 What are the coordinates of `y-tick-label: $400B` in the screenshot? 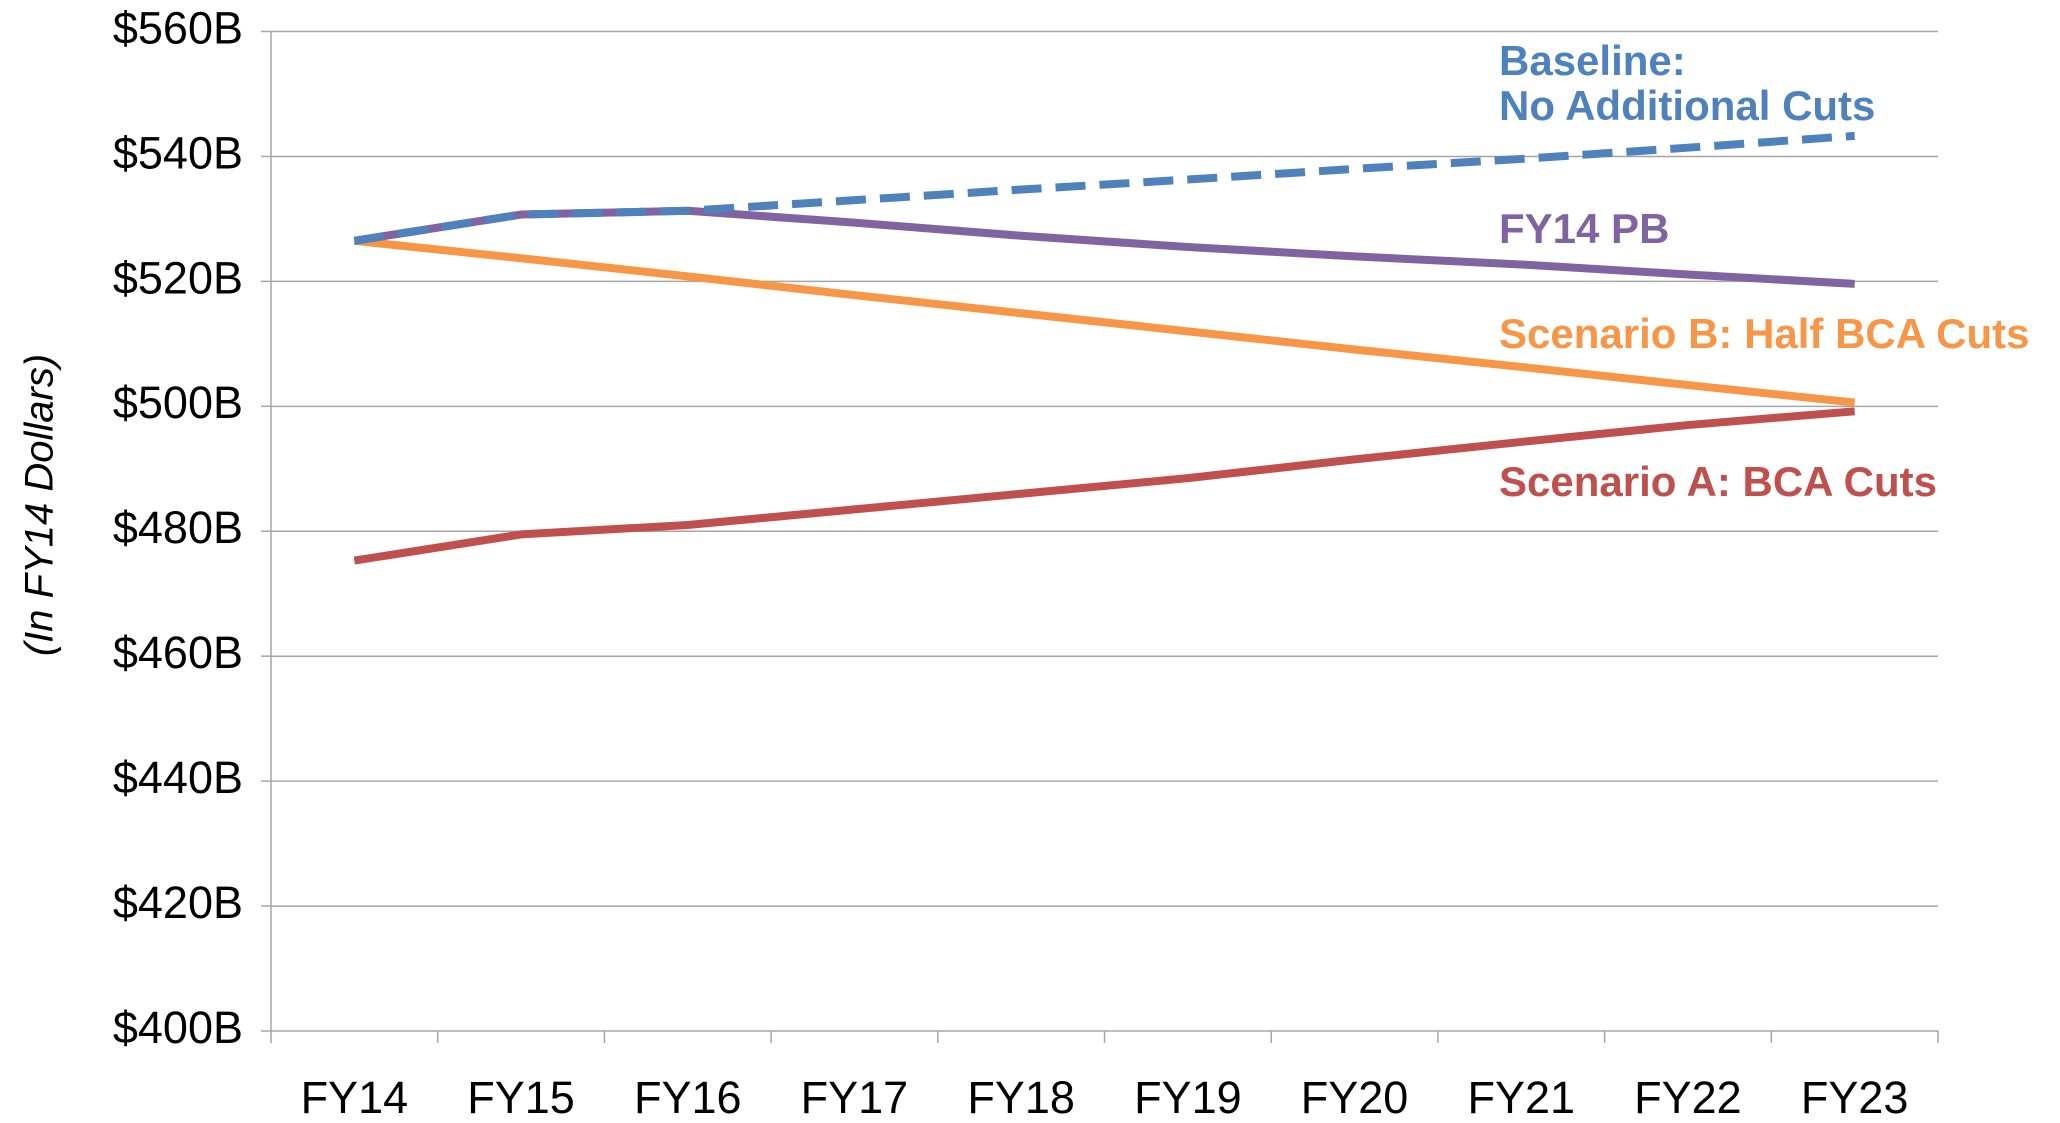 It's located at (178, 1027).